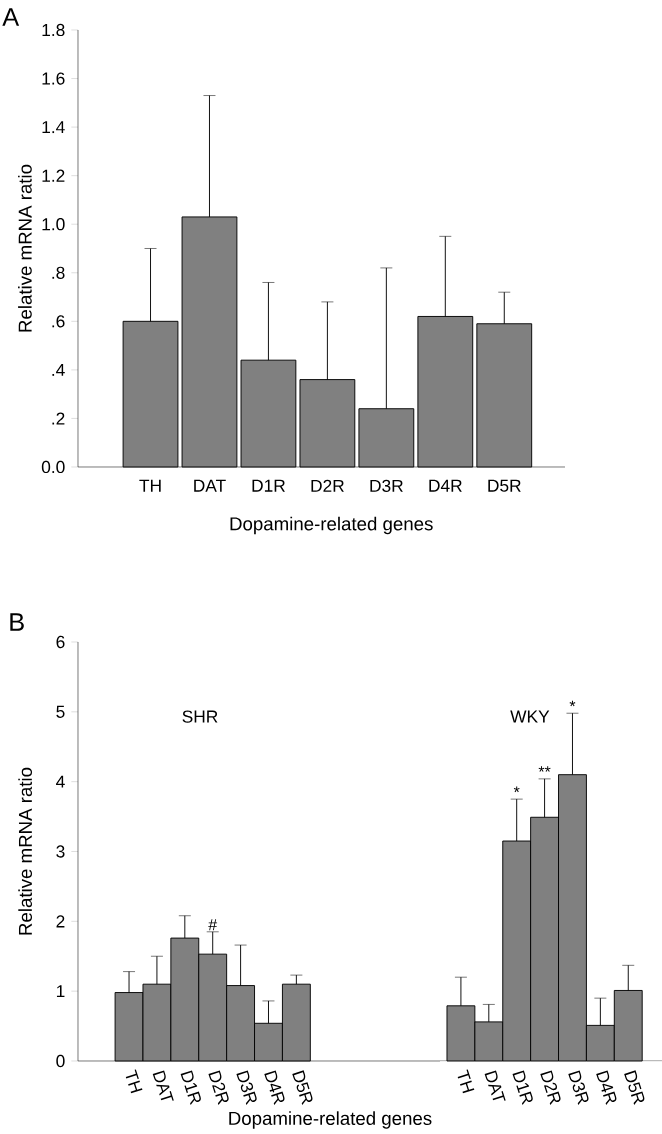  I want to click on annotation: #, so click(213, 925).